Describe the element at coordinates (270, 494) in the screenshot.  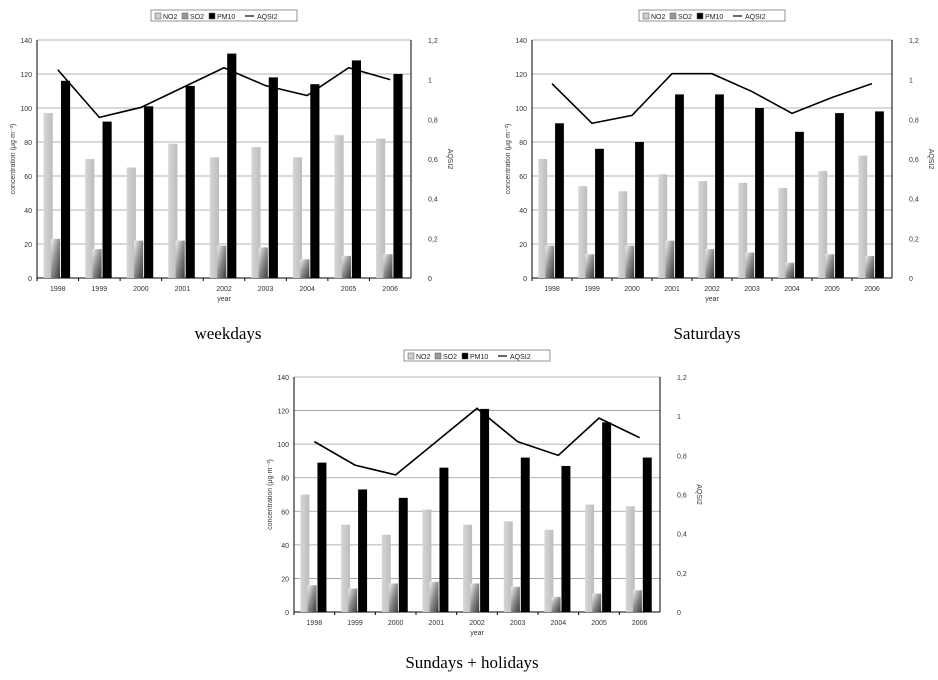
I see `y-axis-title: concentration (μg·m⁻³)` at that location.